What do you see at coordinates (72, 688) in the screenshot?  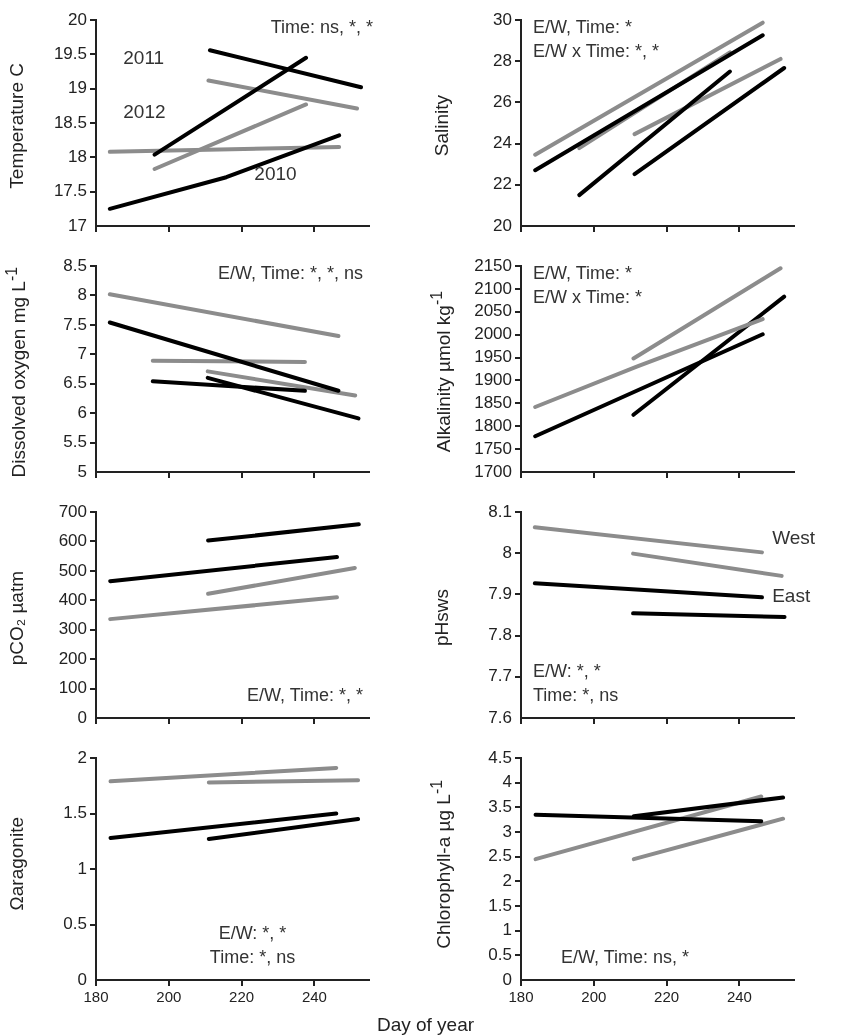 I see `y-tick-label: 100` at bounding box center [72, 688].